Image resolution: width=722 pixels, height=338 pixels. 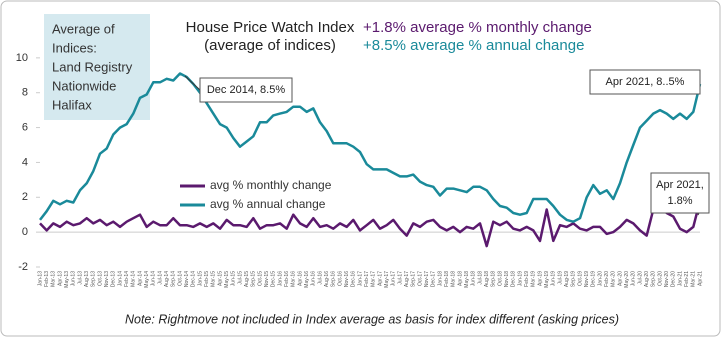 What do you see at coordinates (294, 279) in the screenshot?
I see `x-tick-label: Mar-16` at bounding box center [294, 279].